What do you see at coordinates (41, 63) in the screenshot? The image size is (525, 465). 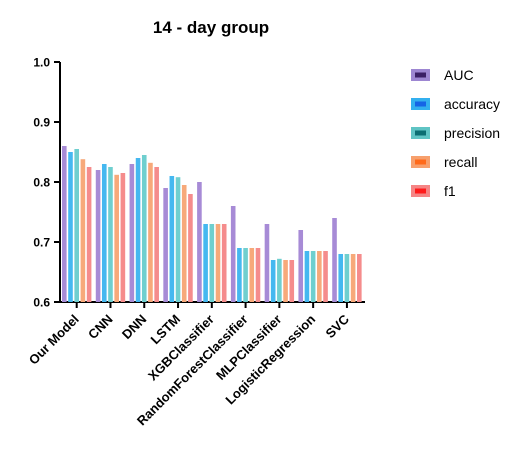 I see `y-tick-label-4: 1.0` at bounding box center [41, 63].